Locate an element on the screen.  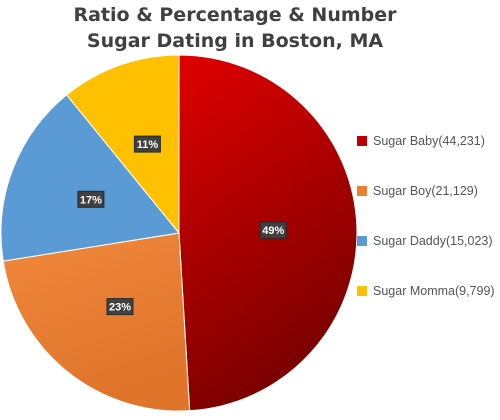
legend-item-sugar-boy: Sugar Boy(21,129) is located at coordinates (427, 191).